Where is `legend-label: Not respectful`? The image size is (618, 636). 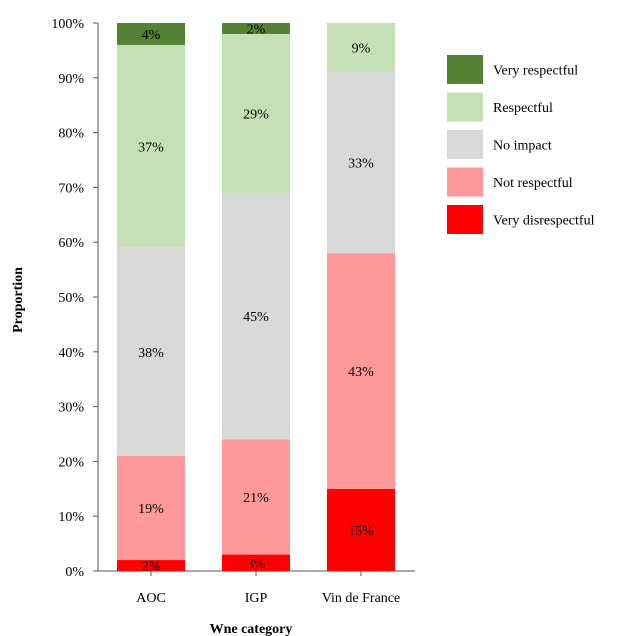 legend-label: Not respectful is located at coordinates (533, 183).